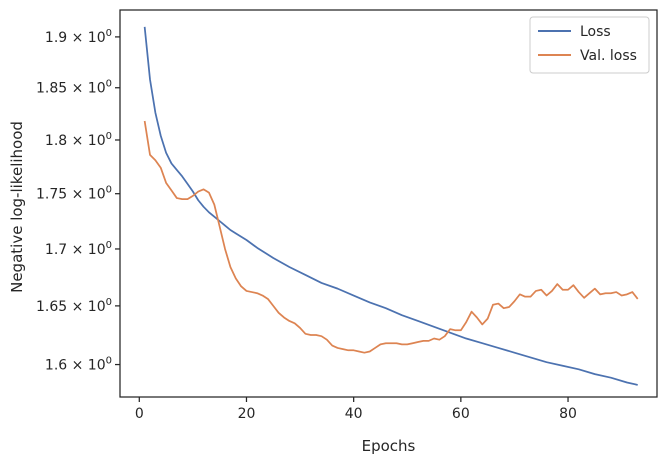 The width and height of the screenshot is (667, 468). What do you see at coordinates (354, 414) in the screenshot?
I see `x-tick-label: 40` at bounding box center [354, 414].